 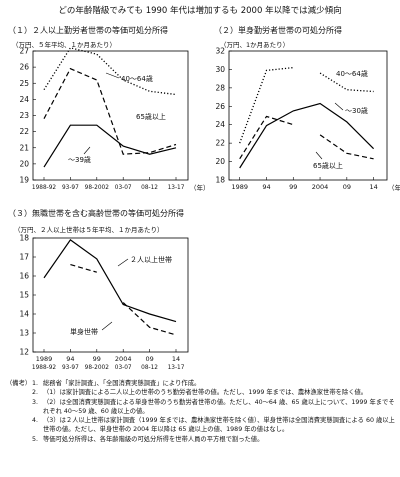 I want to click on panel2-plot-frame, so click(x=308, y=115).